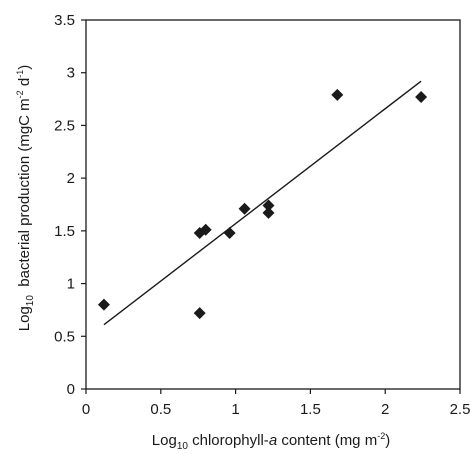  What do you see at coordinates (64, 336) in the screenshot?
I see `y-tick-label: 0.5` at bounding box center [64, 336].